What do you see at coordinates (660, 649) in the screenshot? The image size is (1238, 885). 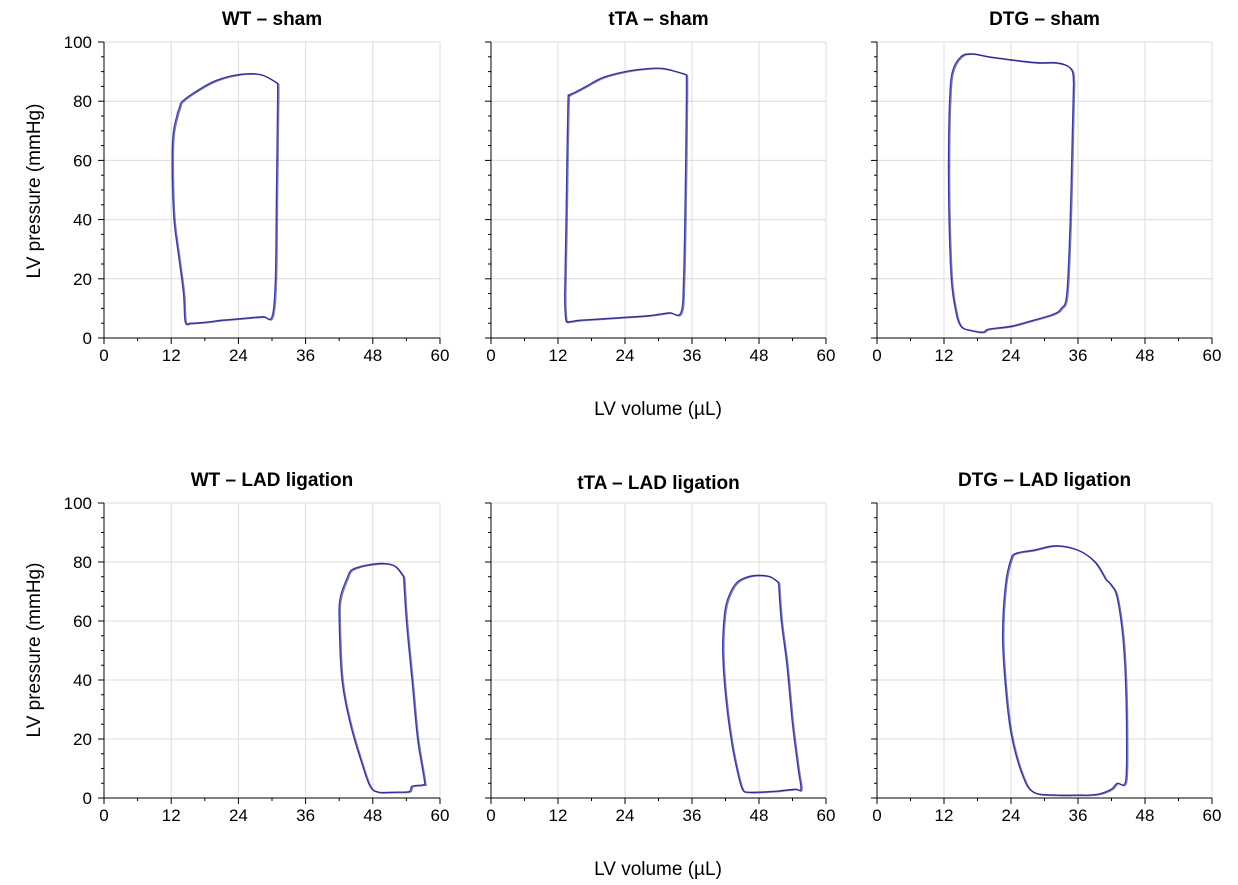 I see `panel-5: tTA – LAD ligation 0 12 24 36 48 60` at bounding box center [660, 649].